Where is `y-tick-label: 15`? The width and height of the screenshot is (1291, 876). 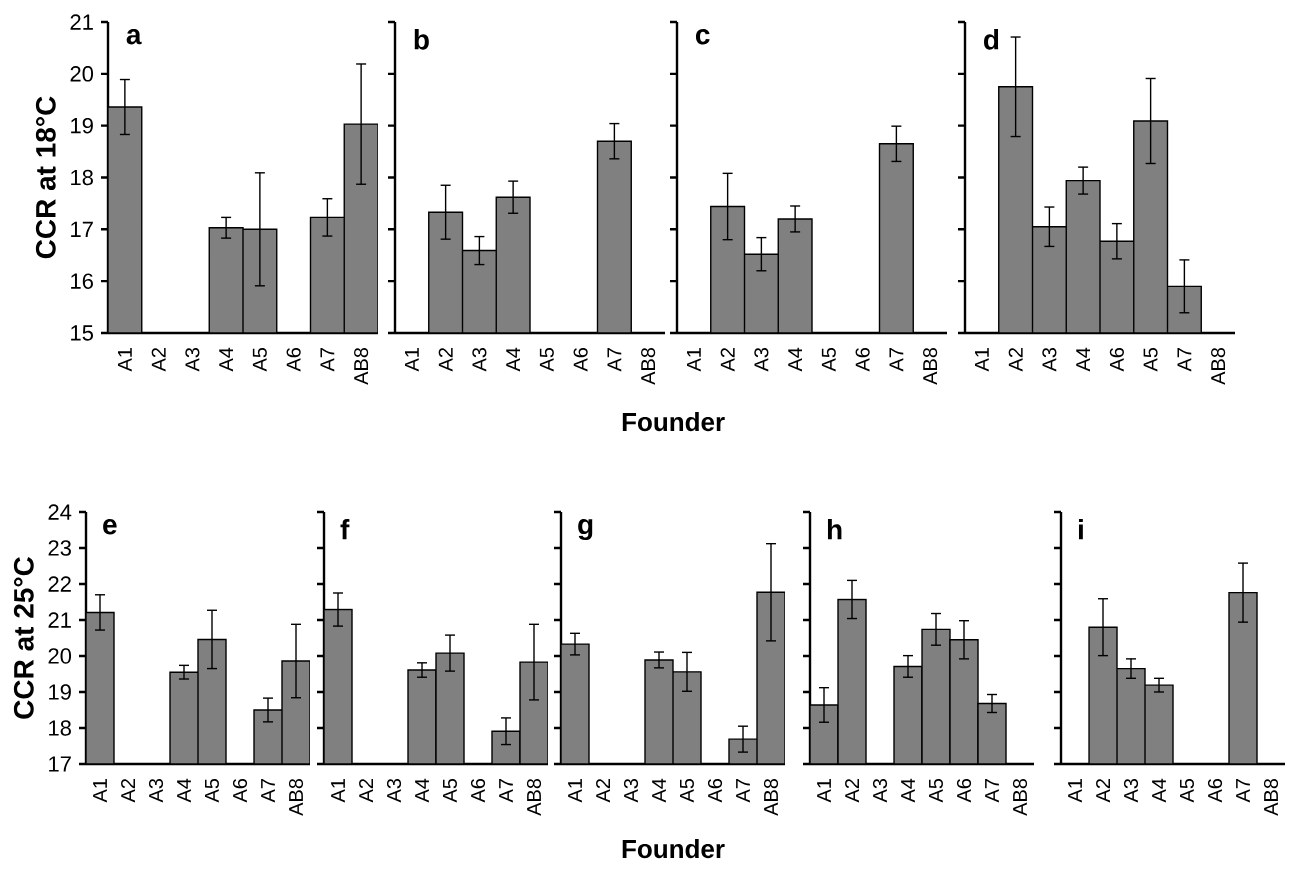 y-tick-label: 15 is located at coordinates (82, 333).